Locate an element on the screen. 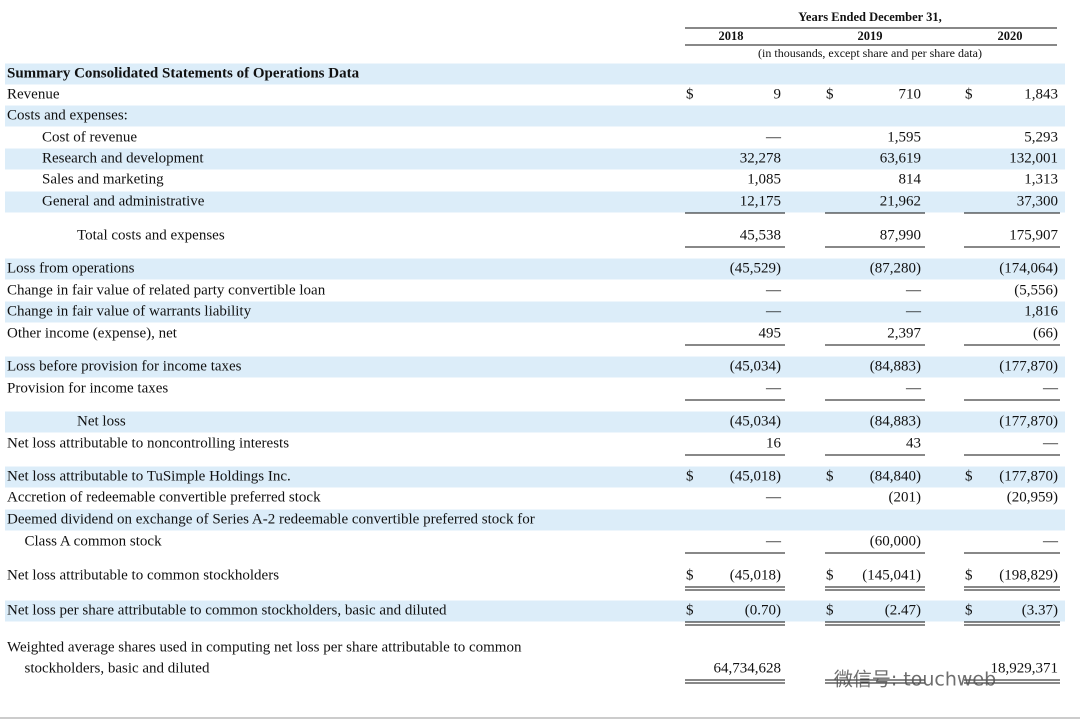  row-label: Costs and expenses: is located at coordinates (67, 115).